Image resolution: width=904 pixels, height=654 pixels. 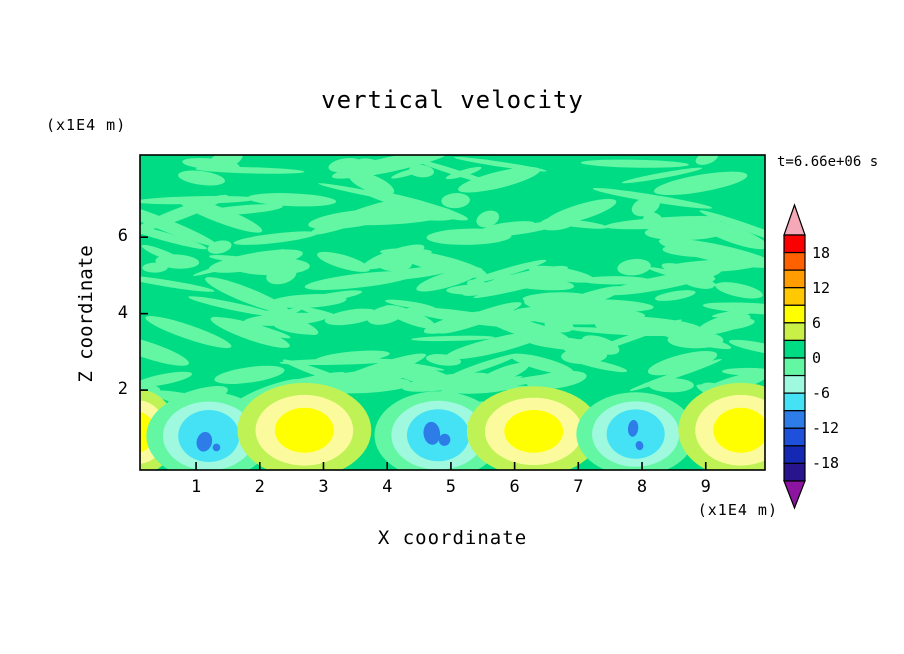 What do you see at coordinates (821, 252) in the screenshot?
I see `colorbar-label-18: 18` at bounding box center [821, 252].